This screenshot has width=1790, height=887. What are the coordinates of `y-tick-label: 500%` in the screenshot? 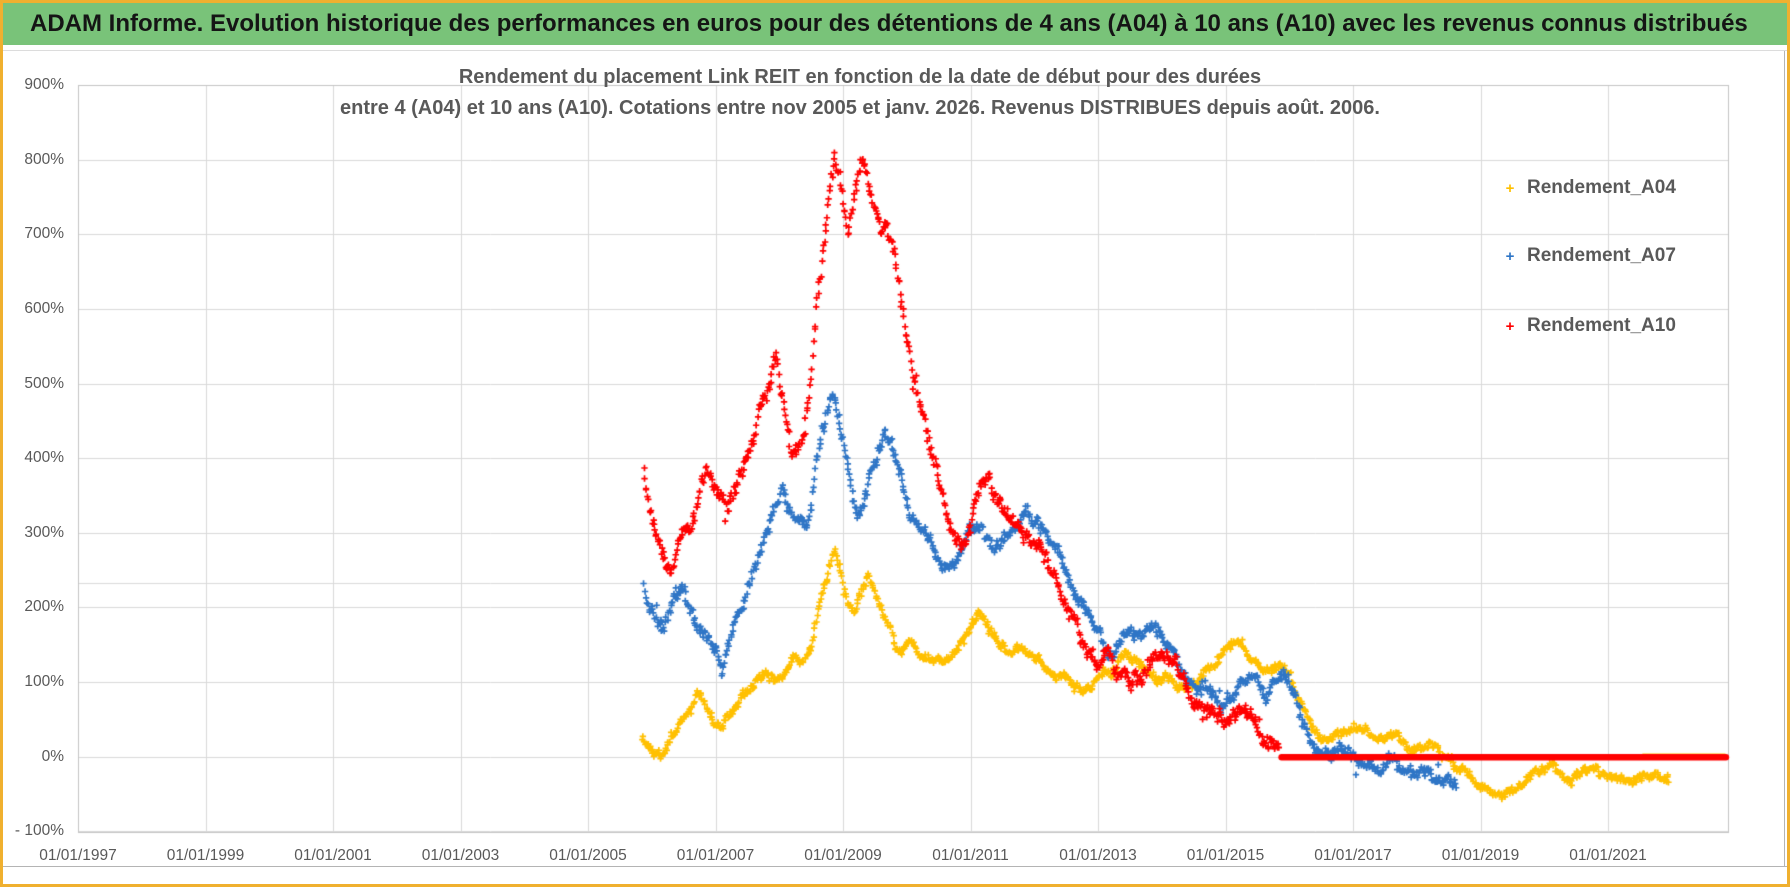 It's located at (44, 383).